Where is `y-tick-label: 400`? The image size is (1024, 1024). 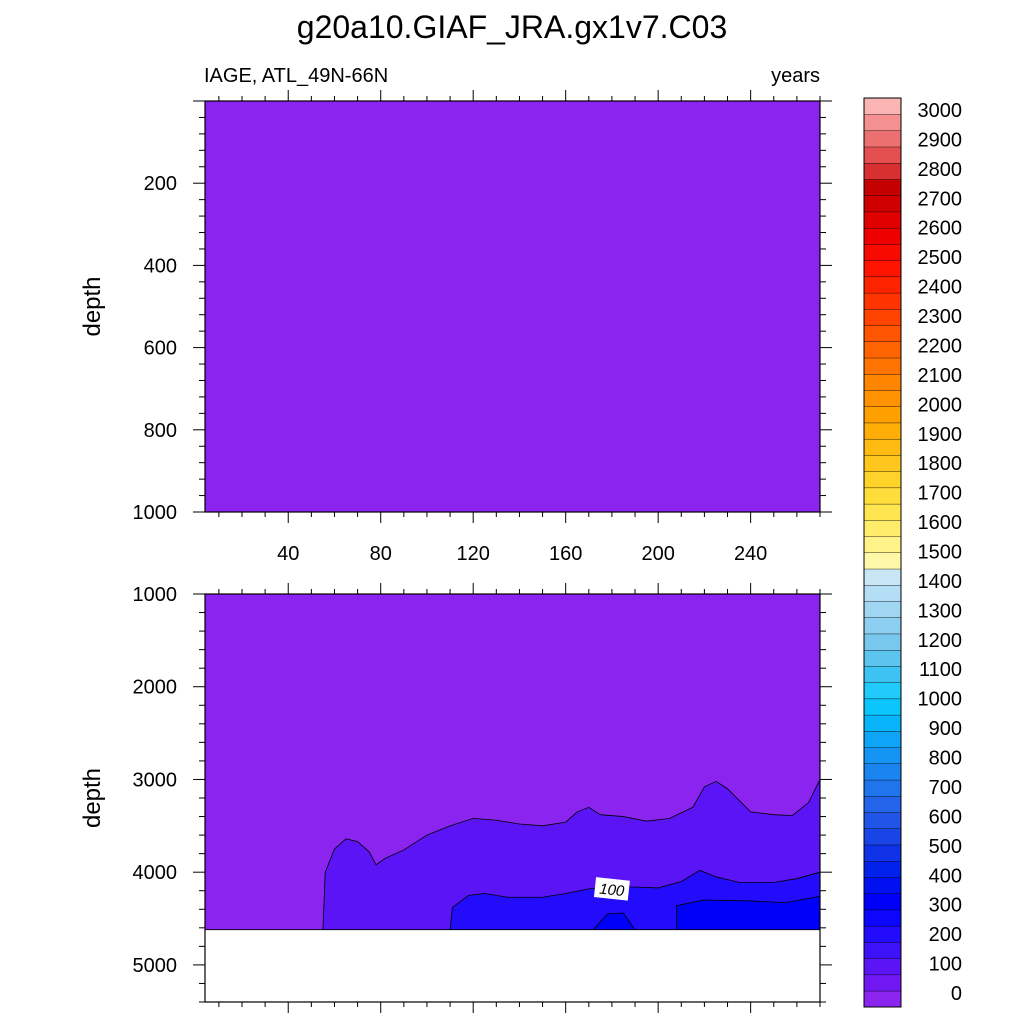 y-tick-label: 400 is located at coordinates (160, 266).